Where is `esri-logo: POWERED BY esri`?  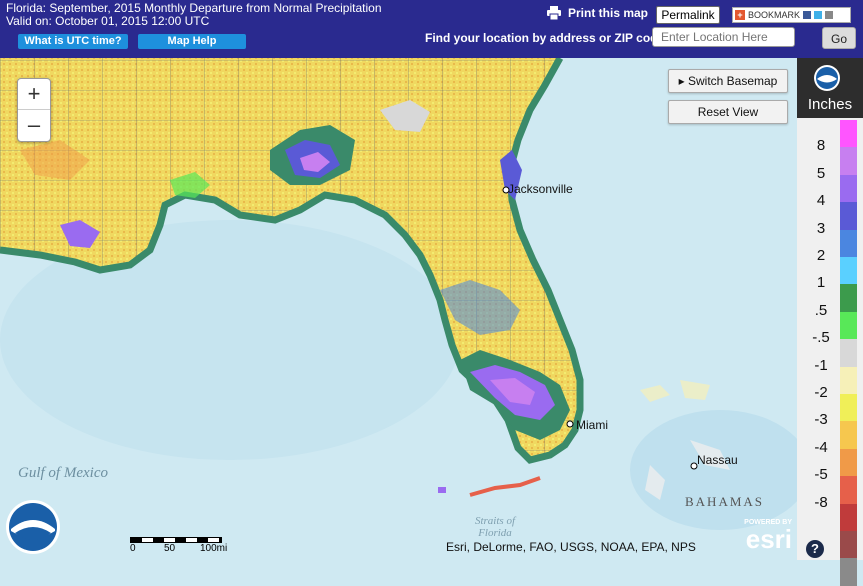
esri-logo: POWERED BY esri is located at coordinates (761, 536).